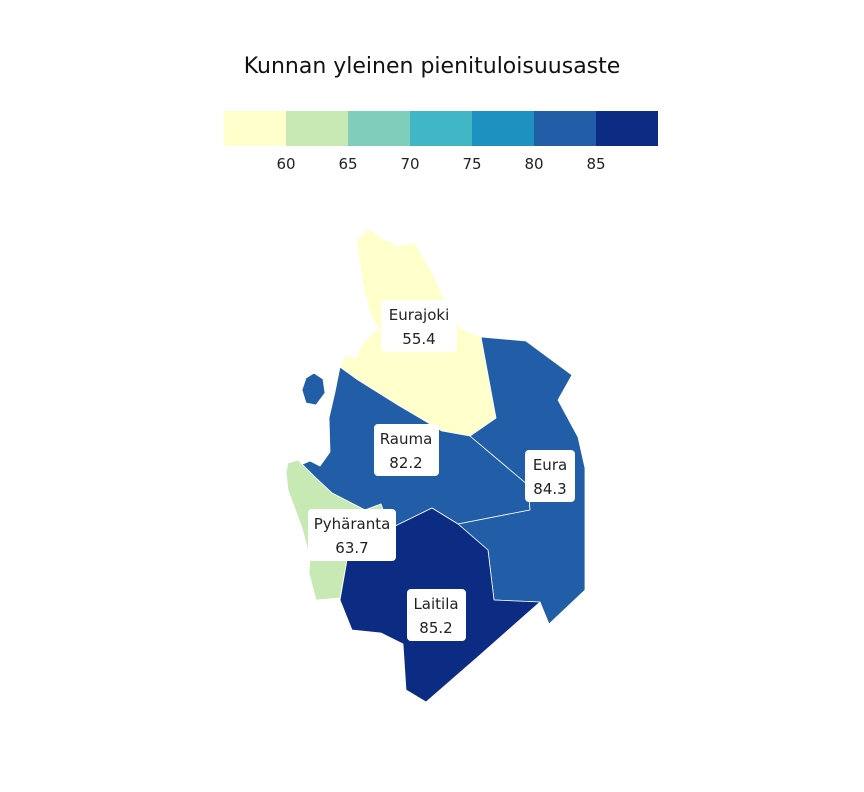 This screenshot has height=792, width=864. I want to click on label-eura-name: Eura, so click(550, 465).